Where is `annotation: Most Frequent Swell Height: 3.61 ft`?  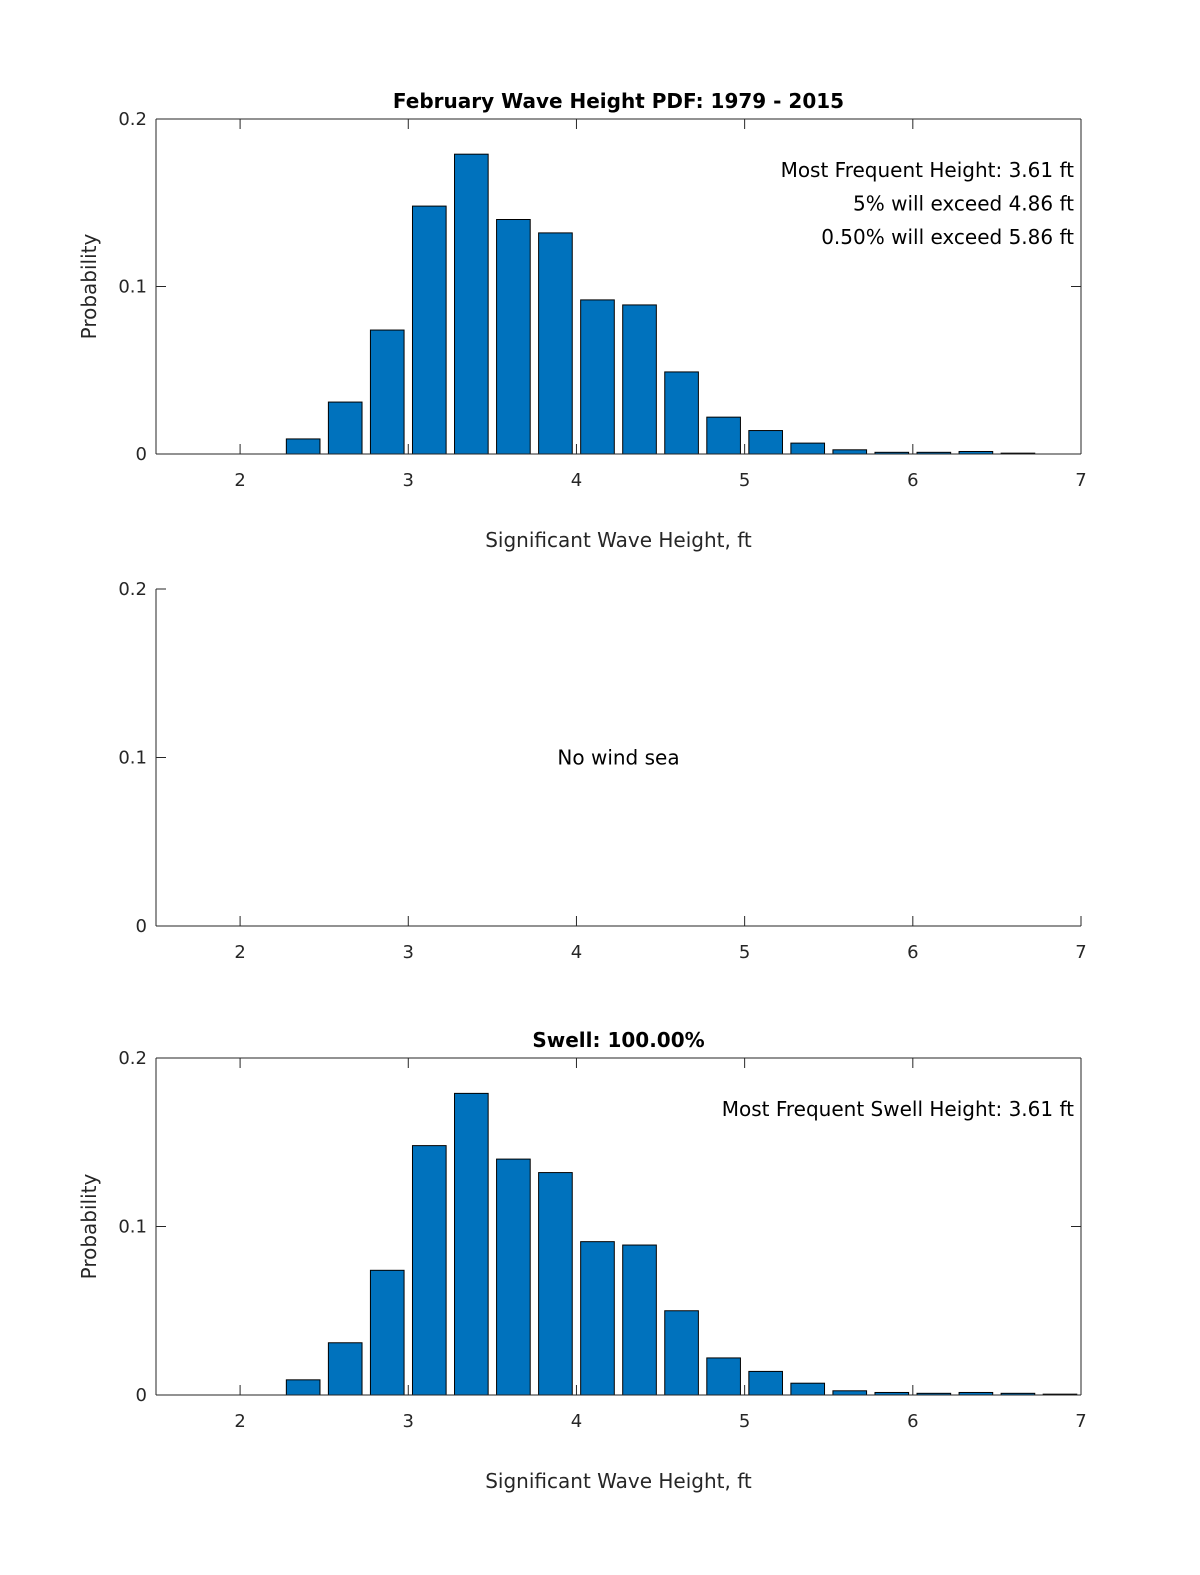 annotation: Most Frequent Swell Height: 3.61 ft is located at coordinates (898, 1109).